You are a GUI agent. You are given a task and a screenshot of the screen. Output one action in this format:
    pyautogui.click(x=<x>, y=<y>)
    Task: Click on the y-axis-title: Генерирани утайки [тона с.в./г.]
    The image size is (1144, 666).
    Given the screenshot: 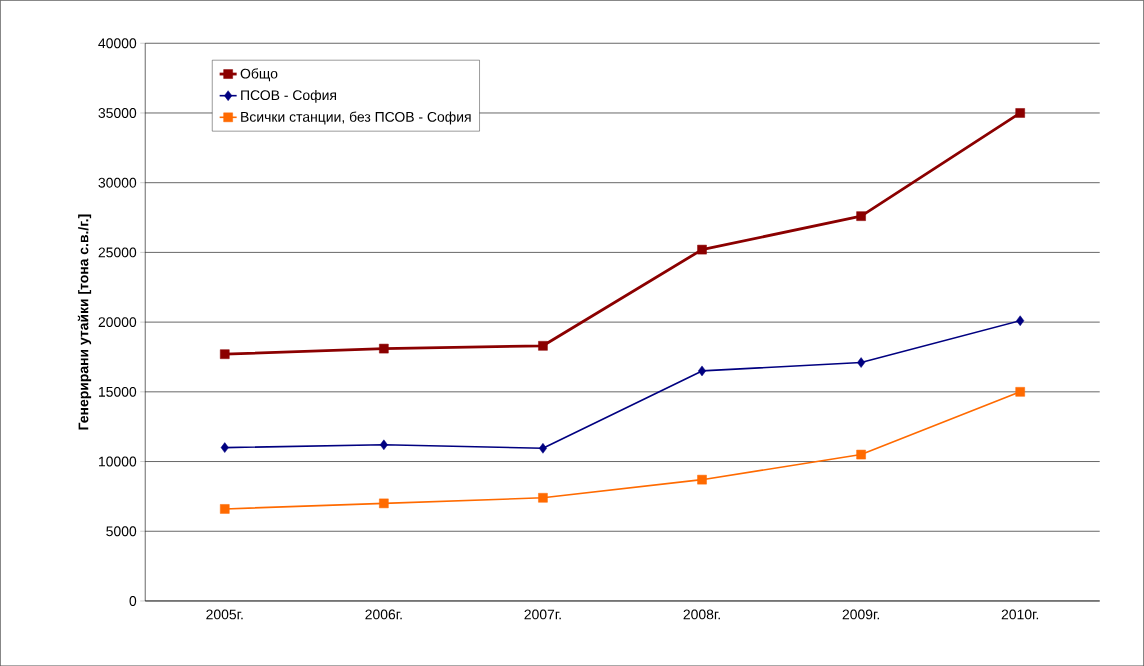 What is the action you would take?
    pyautogui.click(x=84, y=322)
    